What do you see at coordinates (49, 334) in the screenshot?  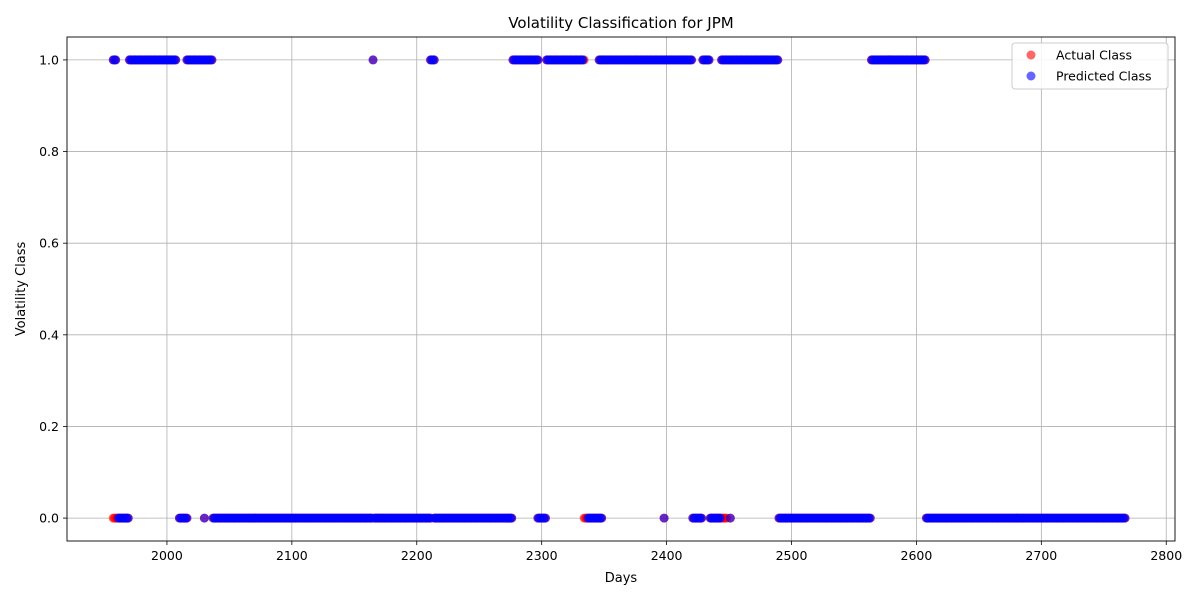 I see `y-tick-label: 0.4` at bounding box center [49, 334].